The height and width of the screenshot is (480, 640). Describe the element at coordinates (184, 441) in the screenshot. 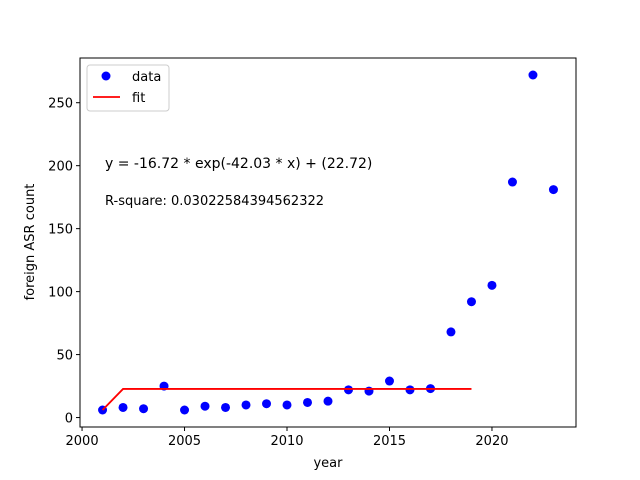

I see `x-tick-label: 2005` at that location.